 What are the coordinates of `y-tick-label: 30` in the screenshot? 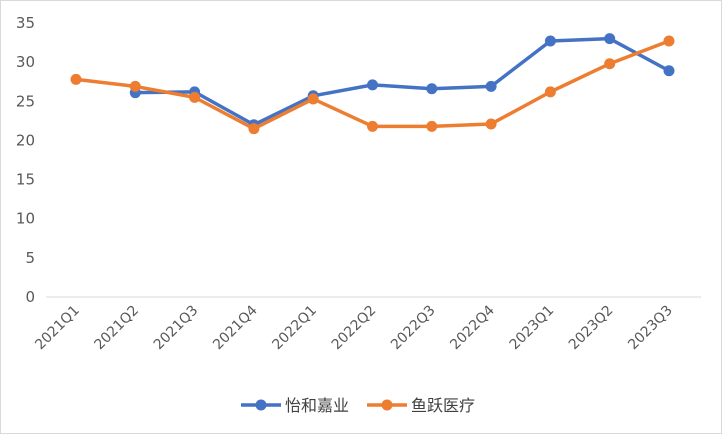 It's located at (25, 62).